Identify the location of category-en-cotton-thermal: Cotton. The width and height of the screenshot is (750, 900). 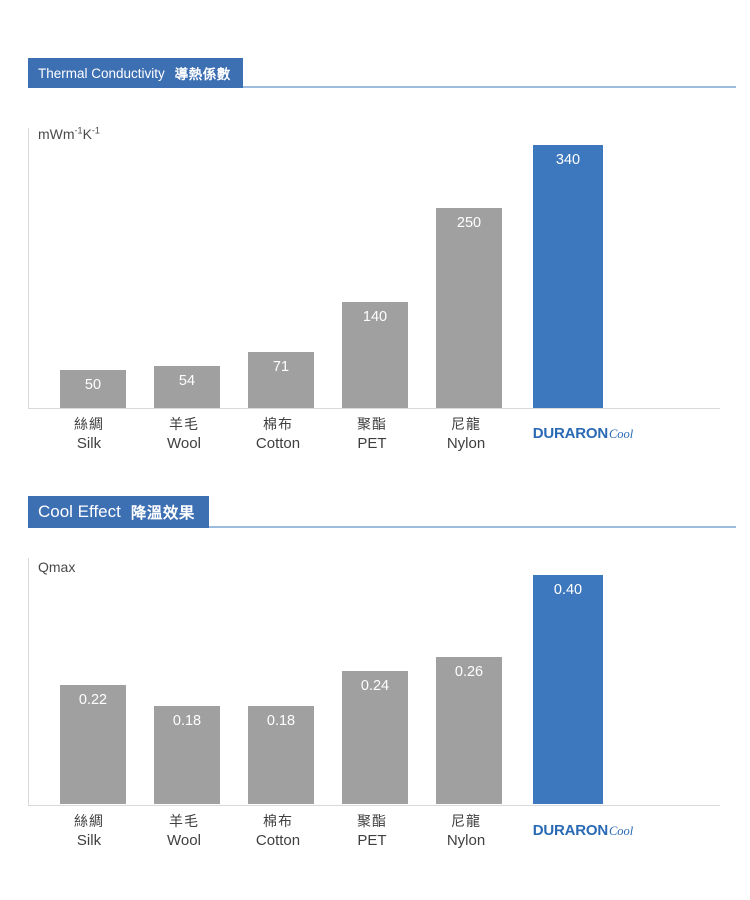
(278, 444).